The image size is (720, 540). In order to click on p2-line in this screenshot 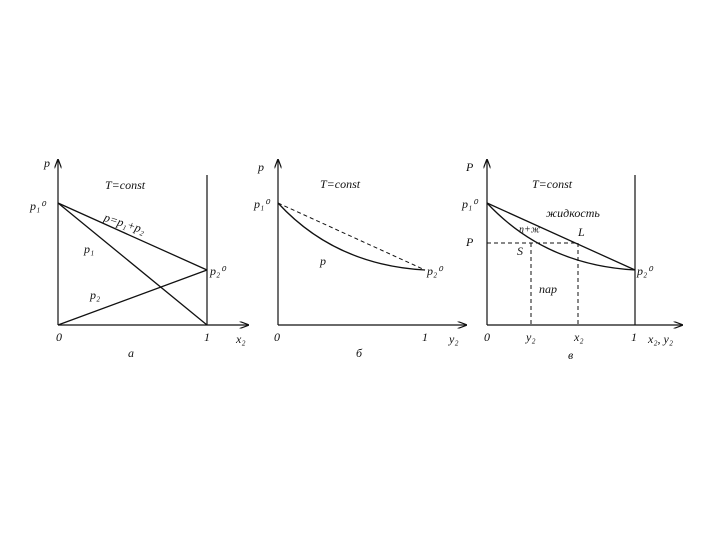, I will do `click(132, 297)`.